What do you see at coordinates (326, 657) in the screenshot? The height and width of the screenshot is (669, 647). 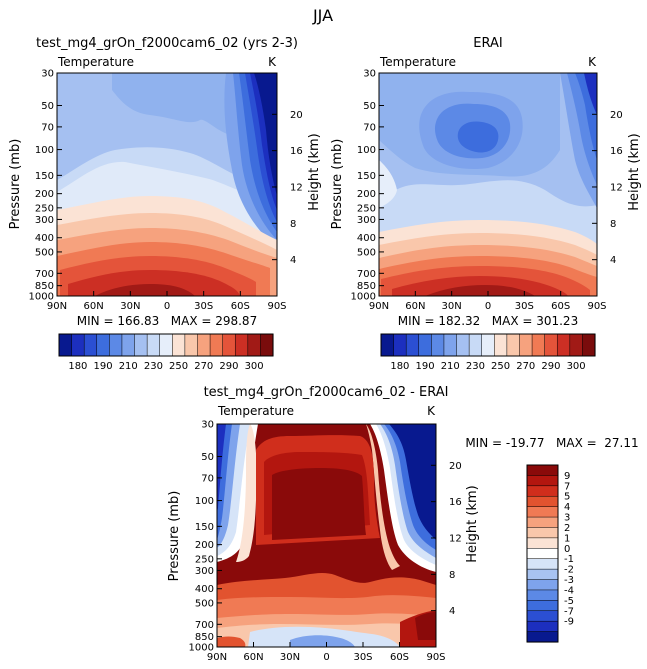 I see `x-tick-label: 0` at bounding box center [326, 657].